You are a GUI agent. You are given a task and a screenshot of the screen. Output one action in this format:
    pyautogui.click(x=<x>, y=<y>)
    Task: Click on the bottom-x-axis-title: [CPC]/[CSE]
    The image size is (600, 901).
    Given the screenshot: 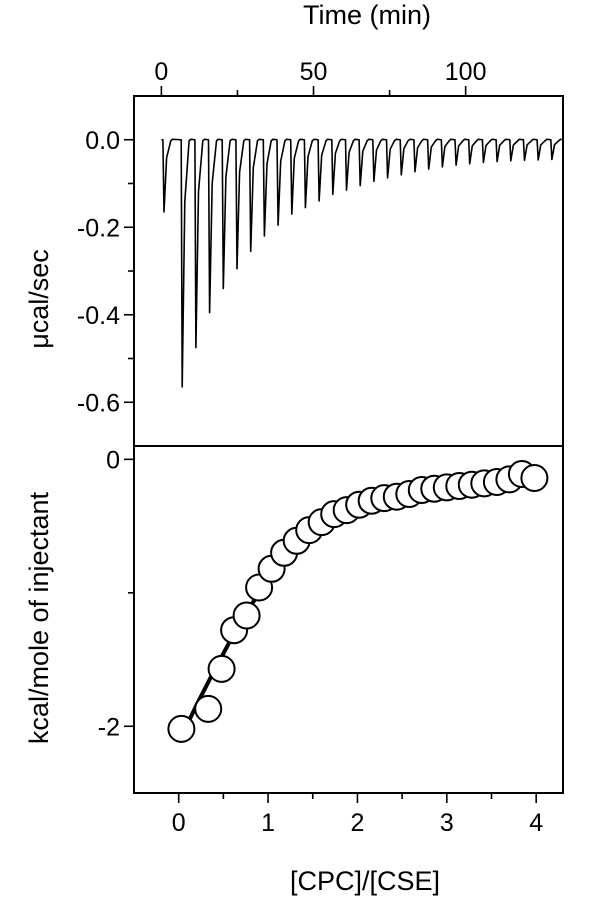 What is the action you would take?
    pyautogui.click(x=365, y=881)
    